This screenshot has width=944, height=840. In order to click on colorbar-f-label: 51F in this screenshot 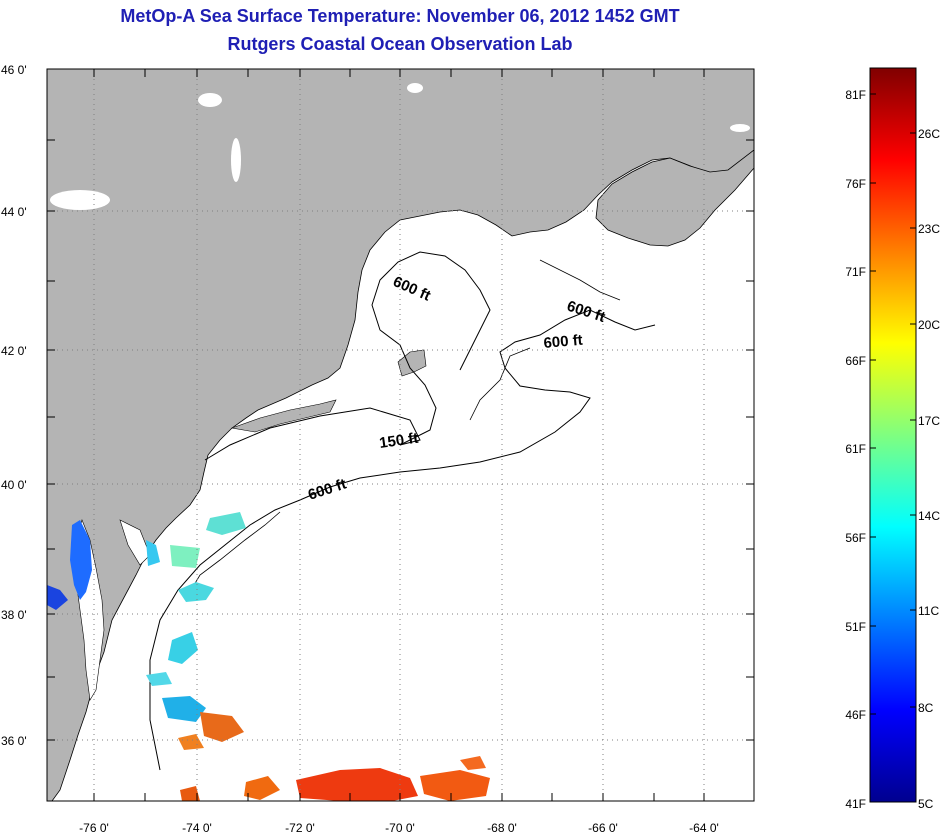, I will do `click(855, 627)`.